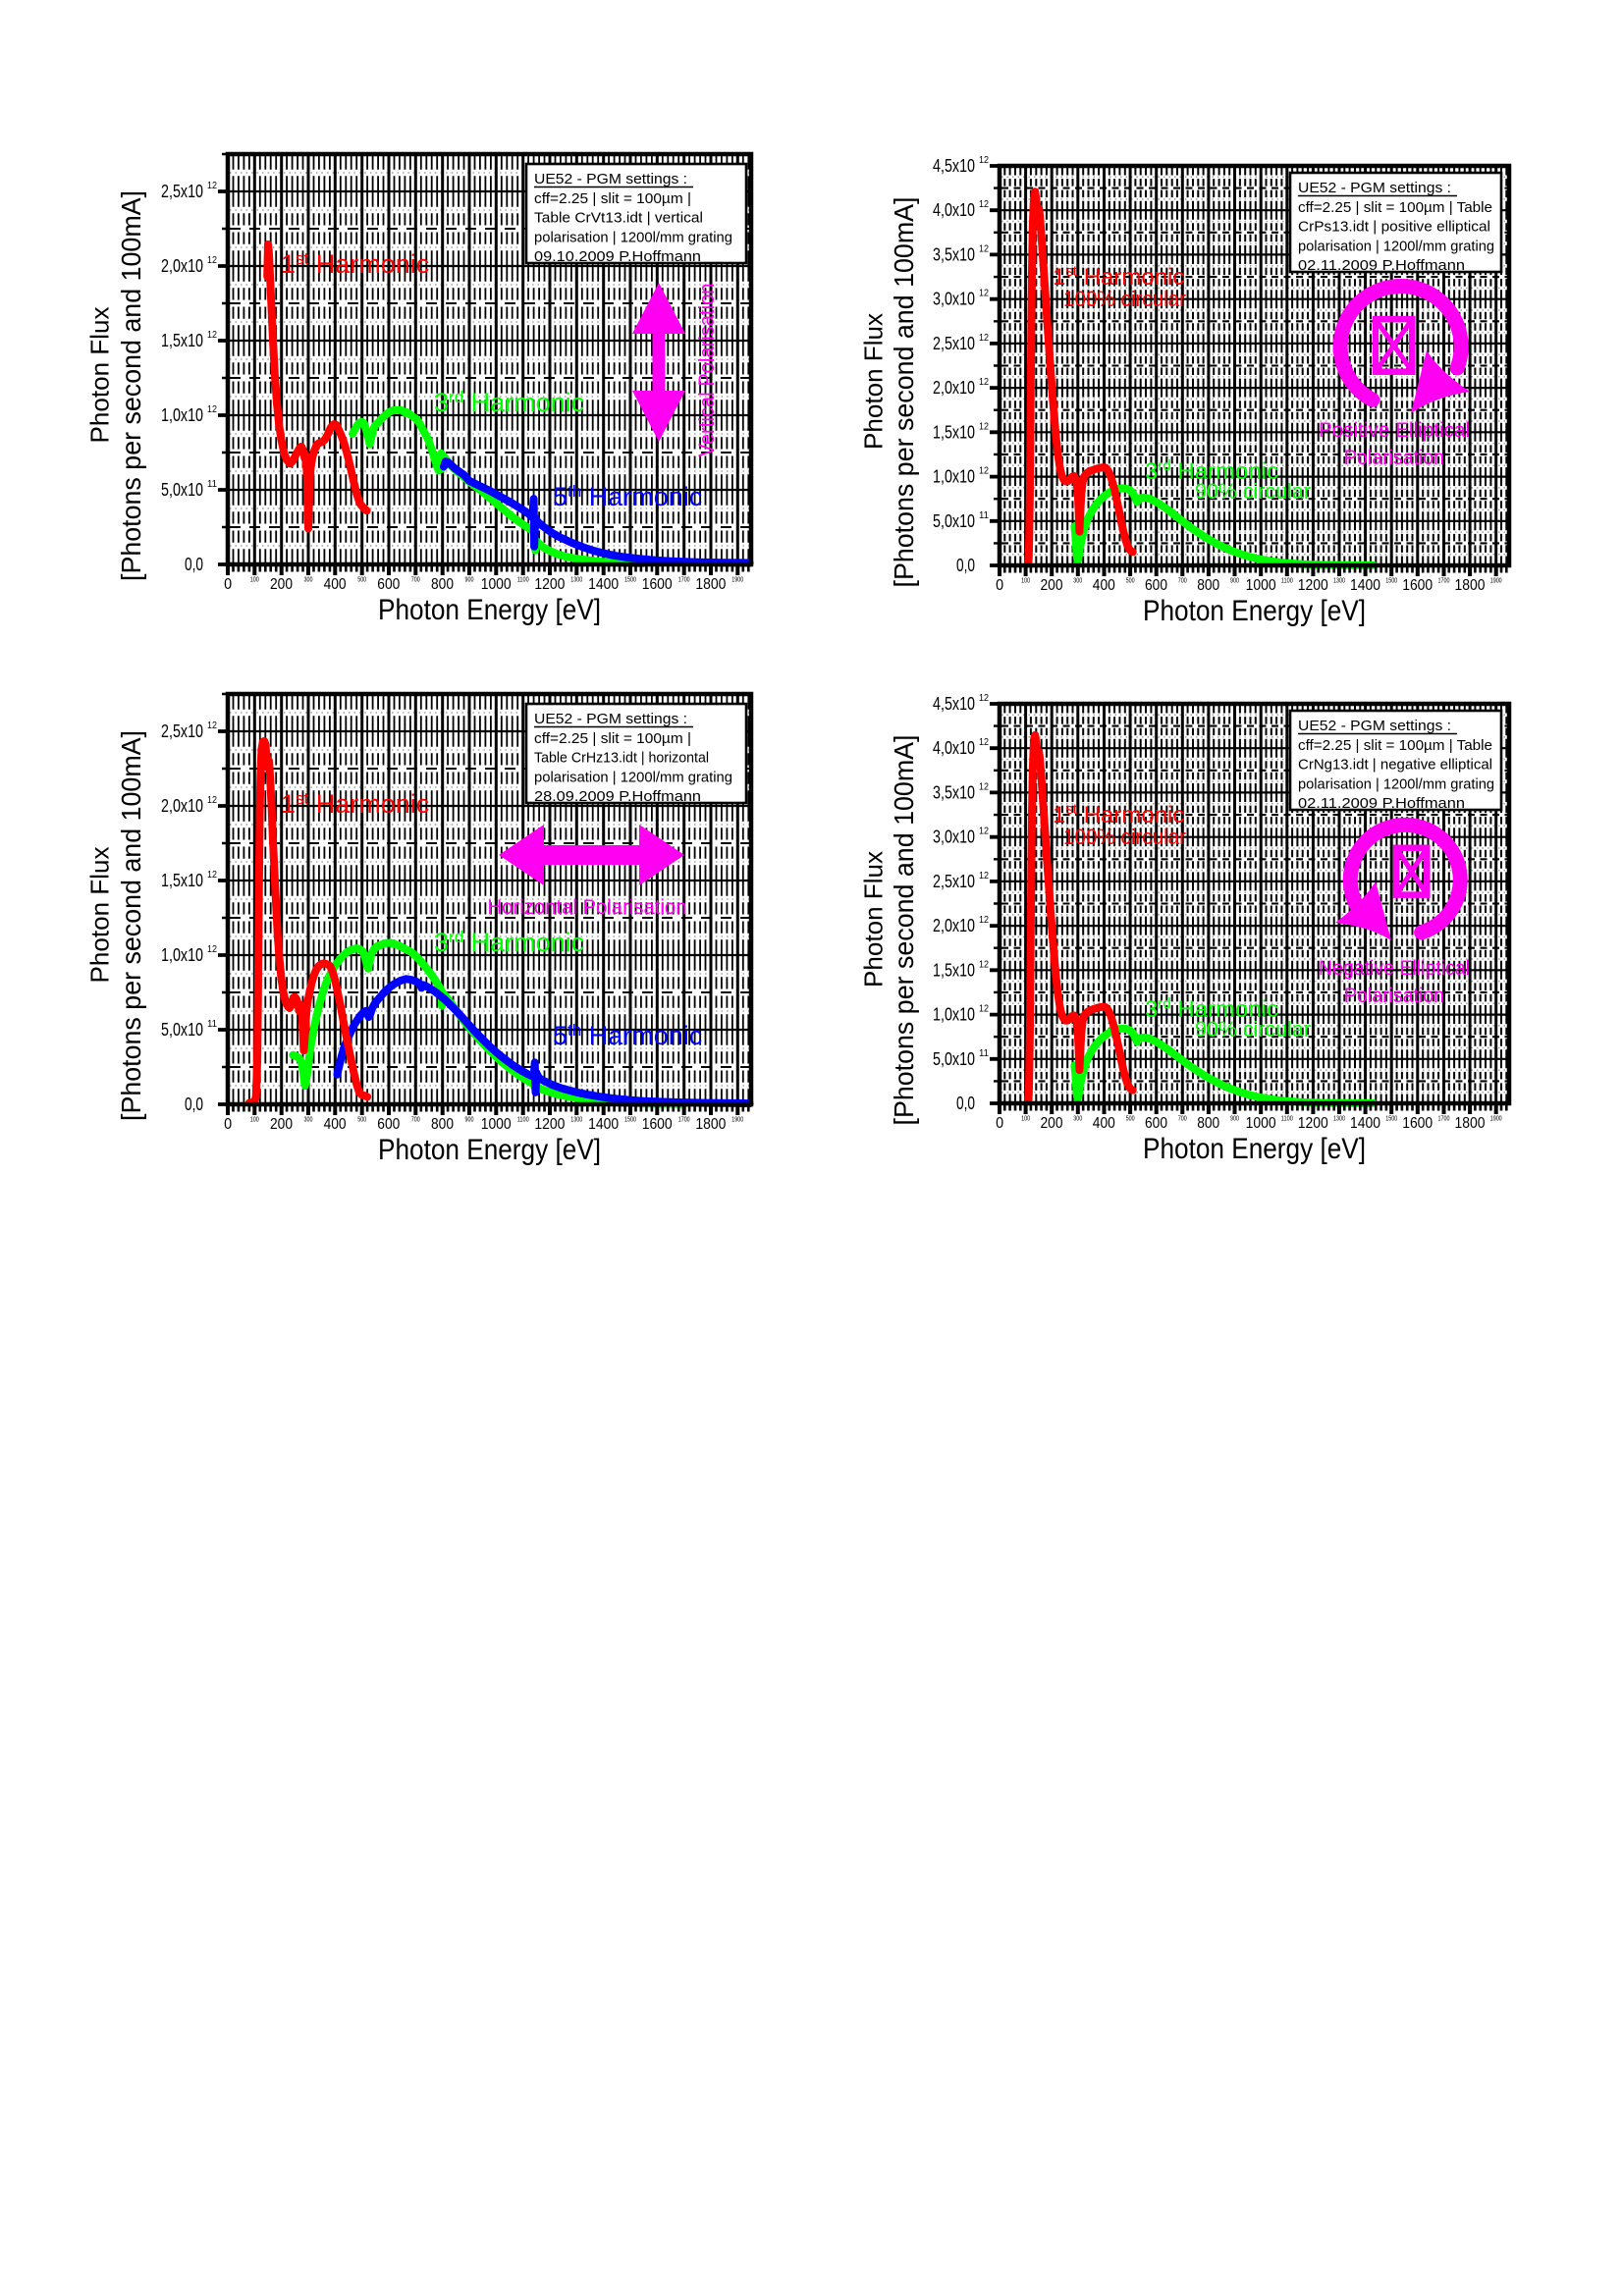 Image resolution: width=1623 pixels, height=2296 pixels. What do you see at coordinates (1394, 458) in the screenshot?
I see `svg-text: Polarisation` at bounding box center [1394, 458].